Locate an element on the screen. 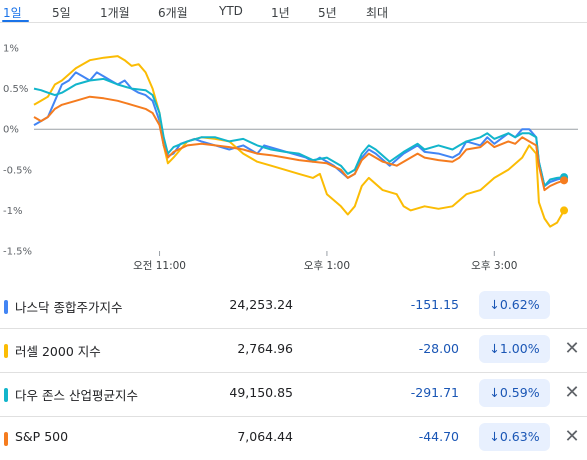 The image size is (587, 460). tab-5d: 5일 is located at coordinates (61, 13).